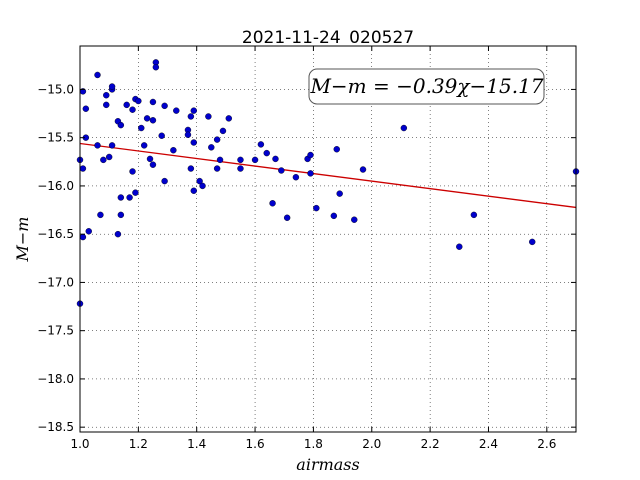 Image resolution: width=640 pixels, height=480 pixels. What do you see at coordinates (55, 138) in the screenshot?
I see `y-tick-label: −15.5` at bounding box center [55, 138].